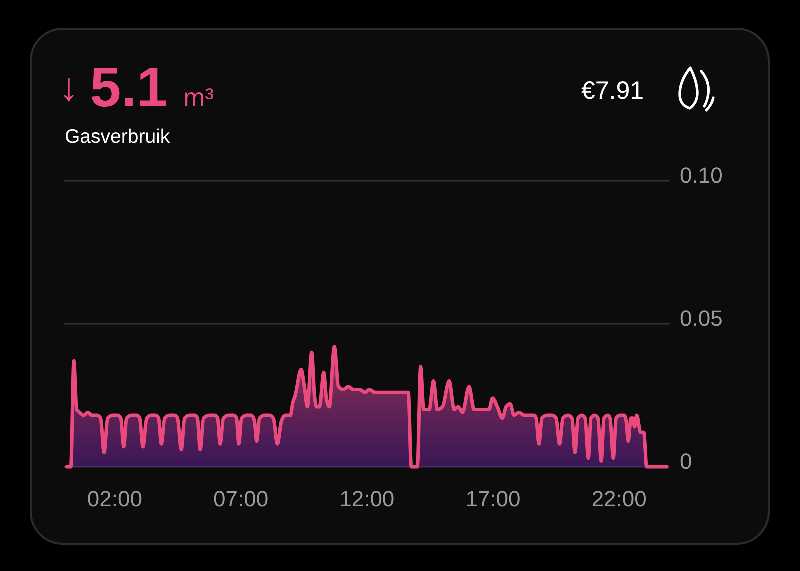 The height and width of the screenshot is (571, 800). What do you see at coordinates (701, 319) in the screenshot?
I see `y-tick-label: 0.05` at bounding box center [701, 319].